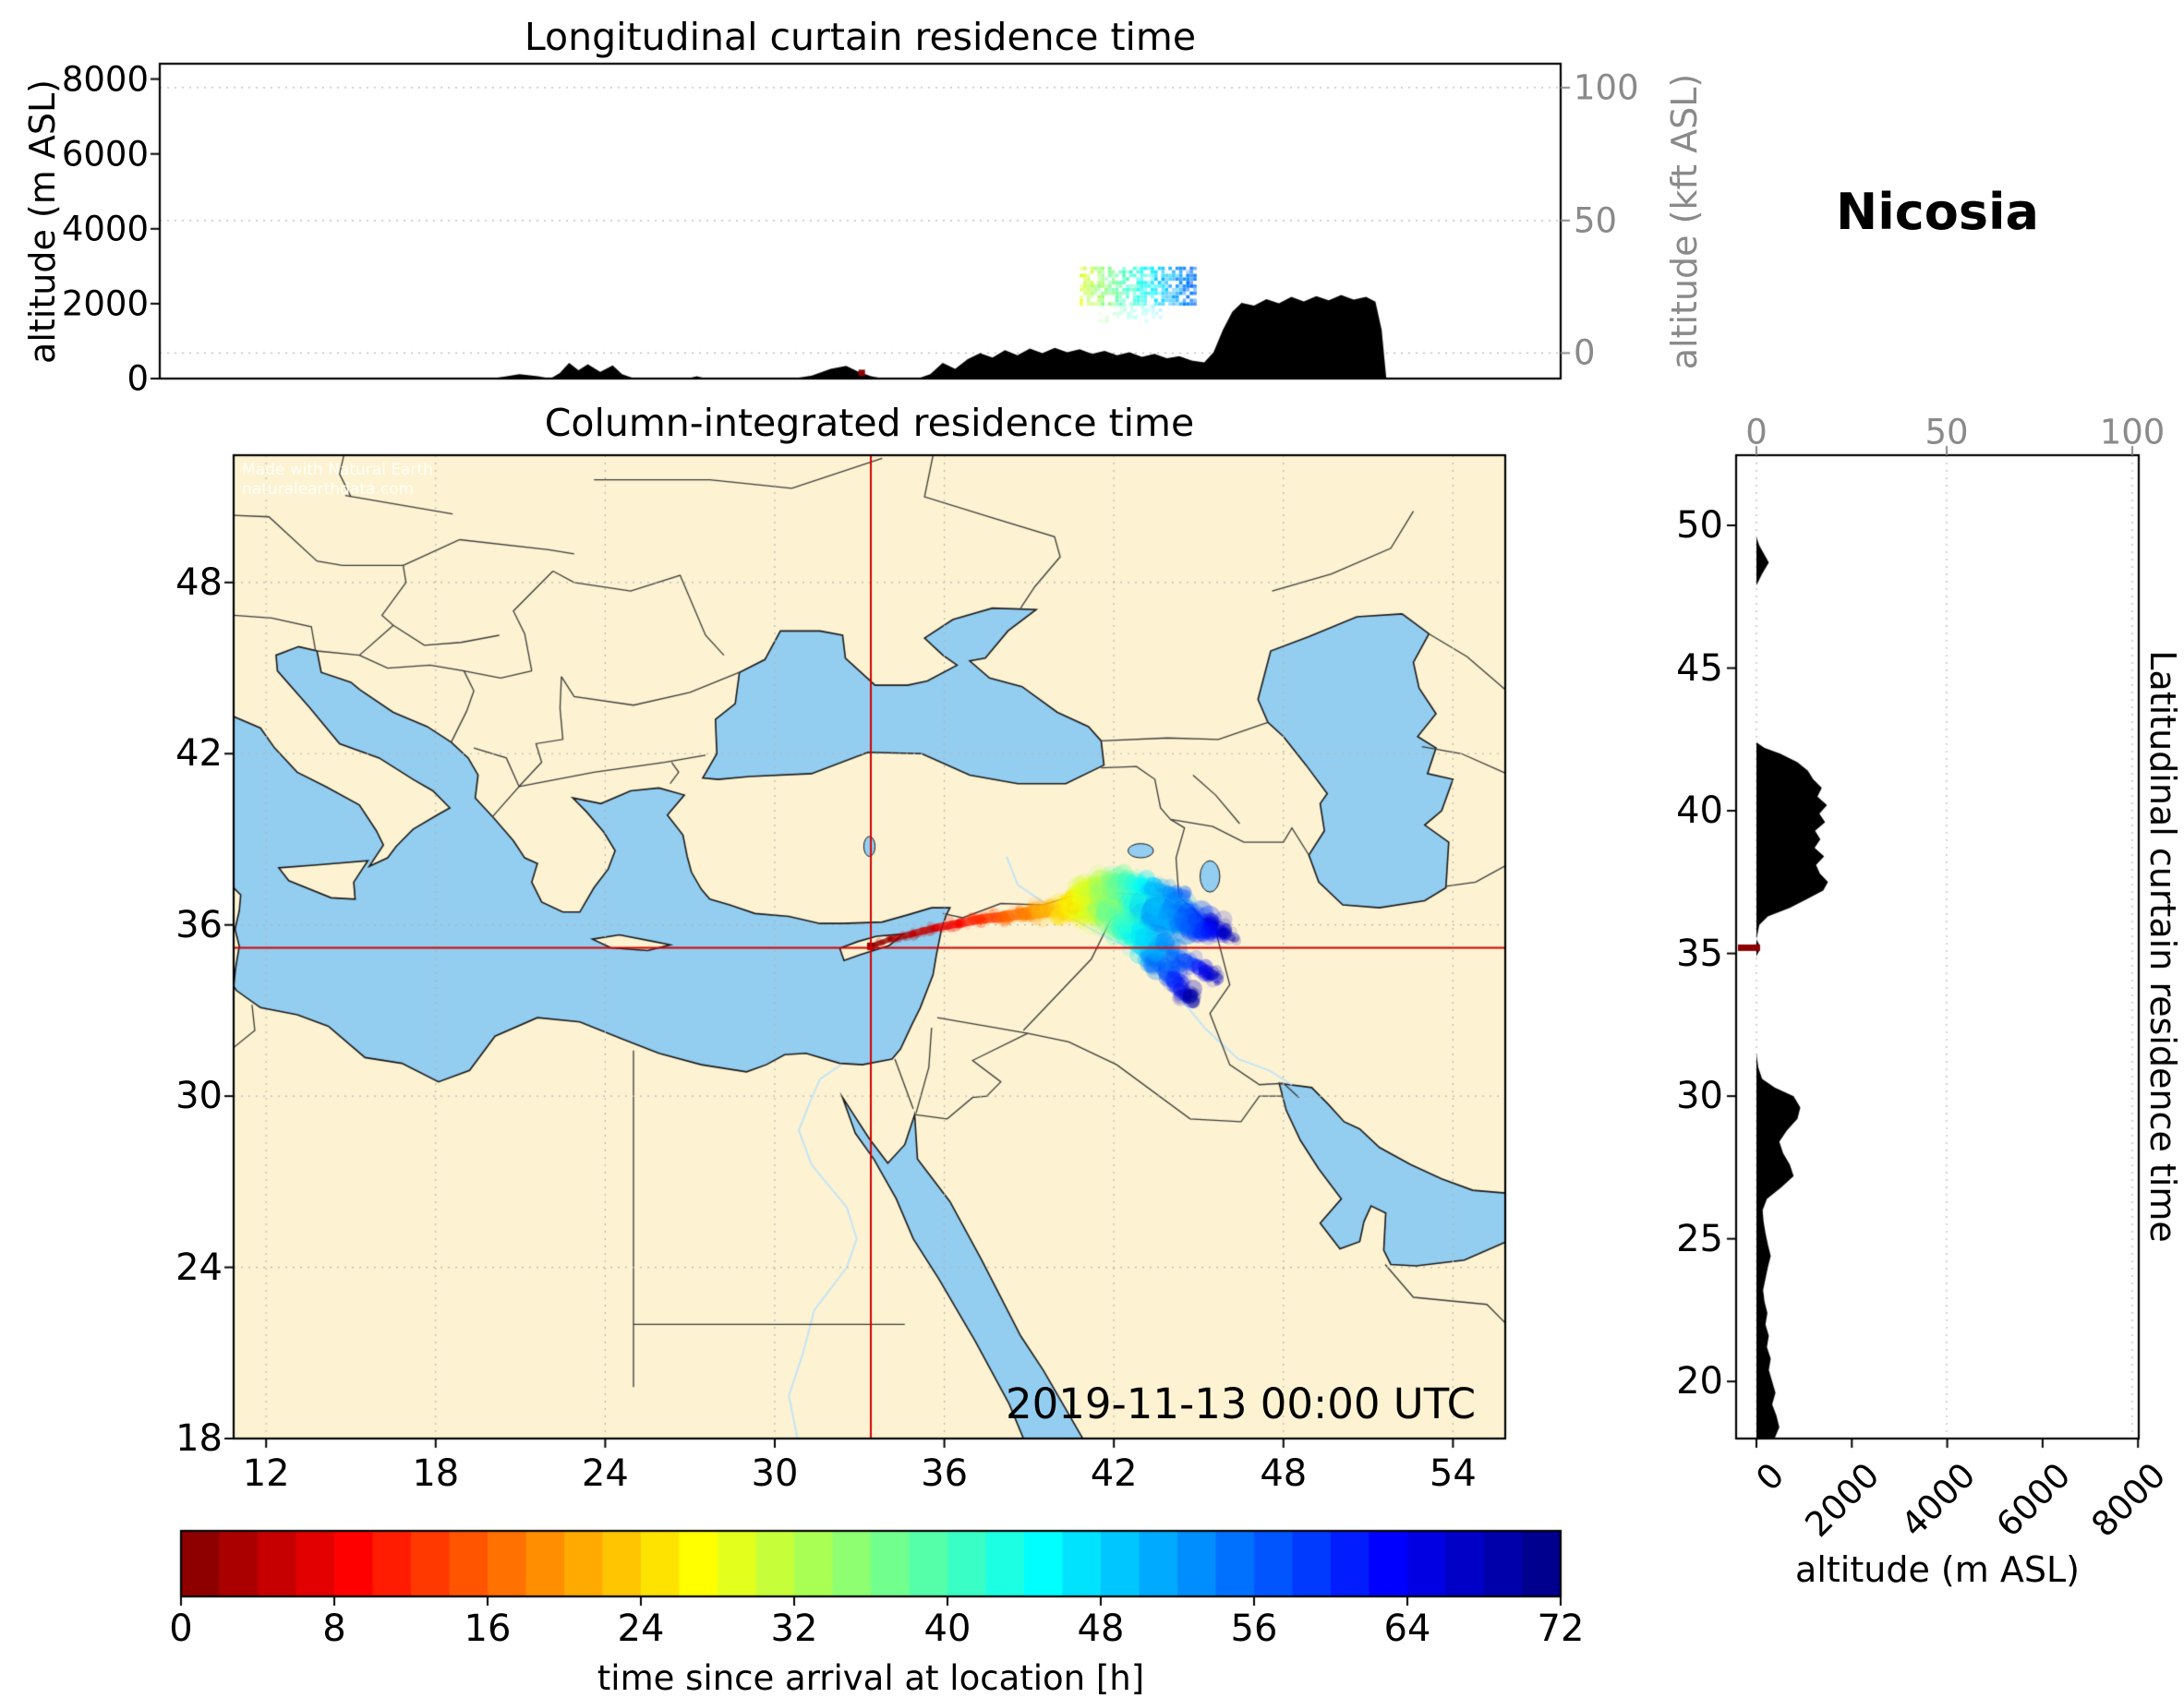 This screenshot has height=1698, width=2184. Describe the element at coordinates (1699, 668) in the screenshot. I see `lat-y-tick: 45` at that location.